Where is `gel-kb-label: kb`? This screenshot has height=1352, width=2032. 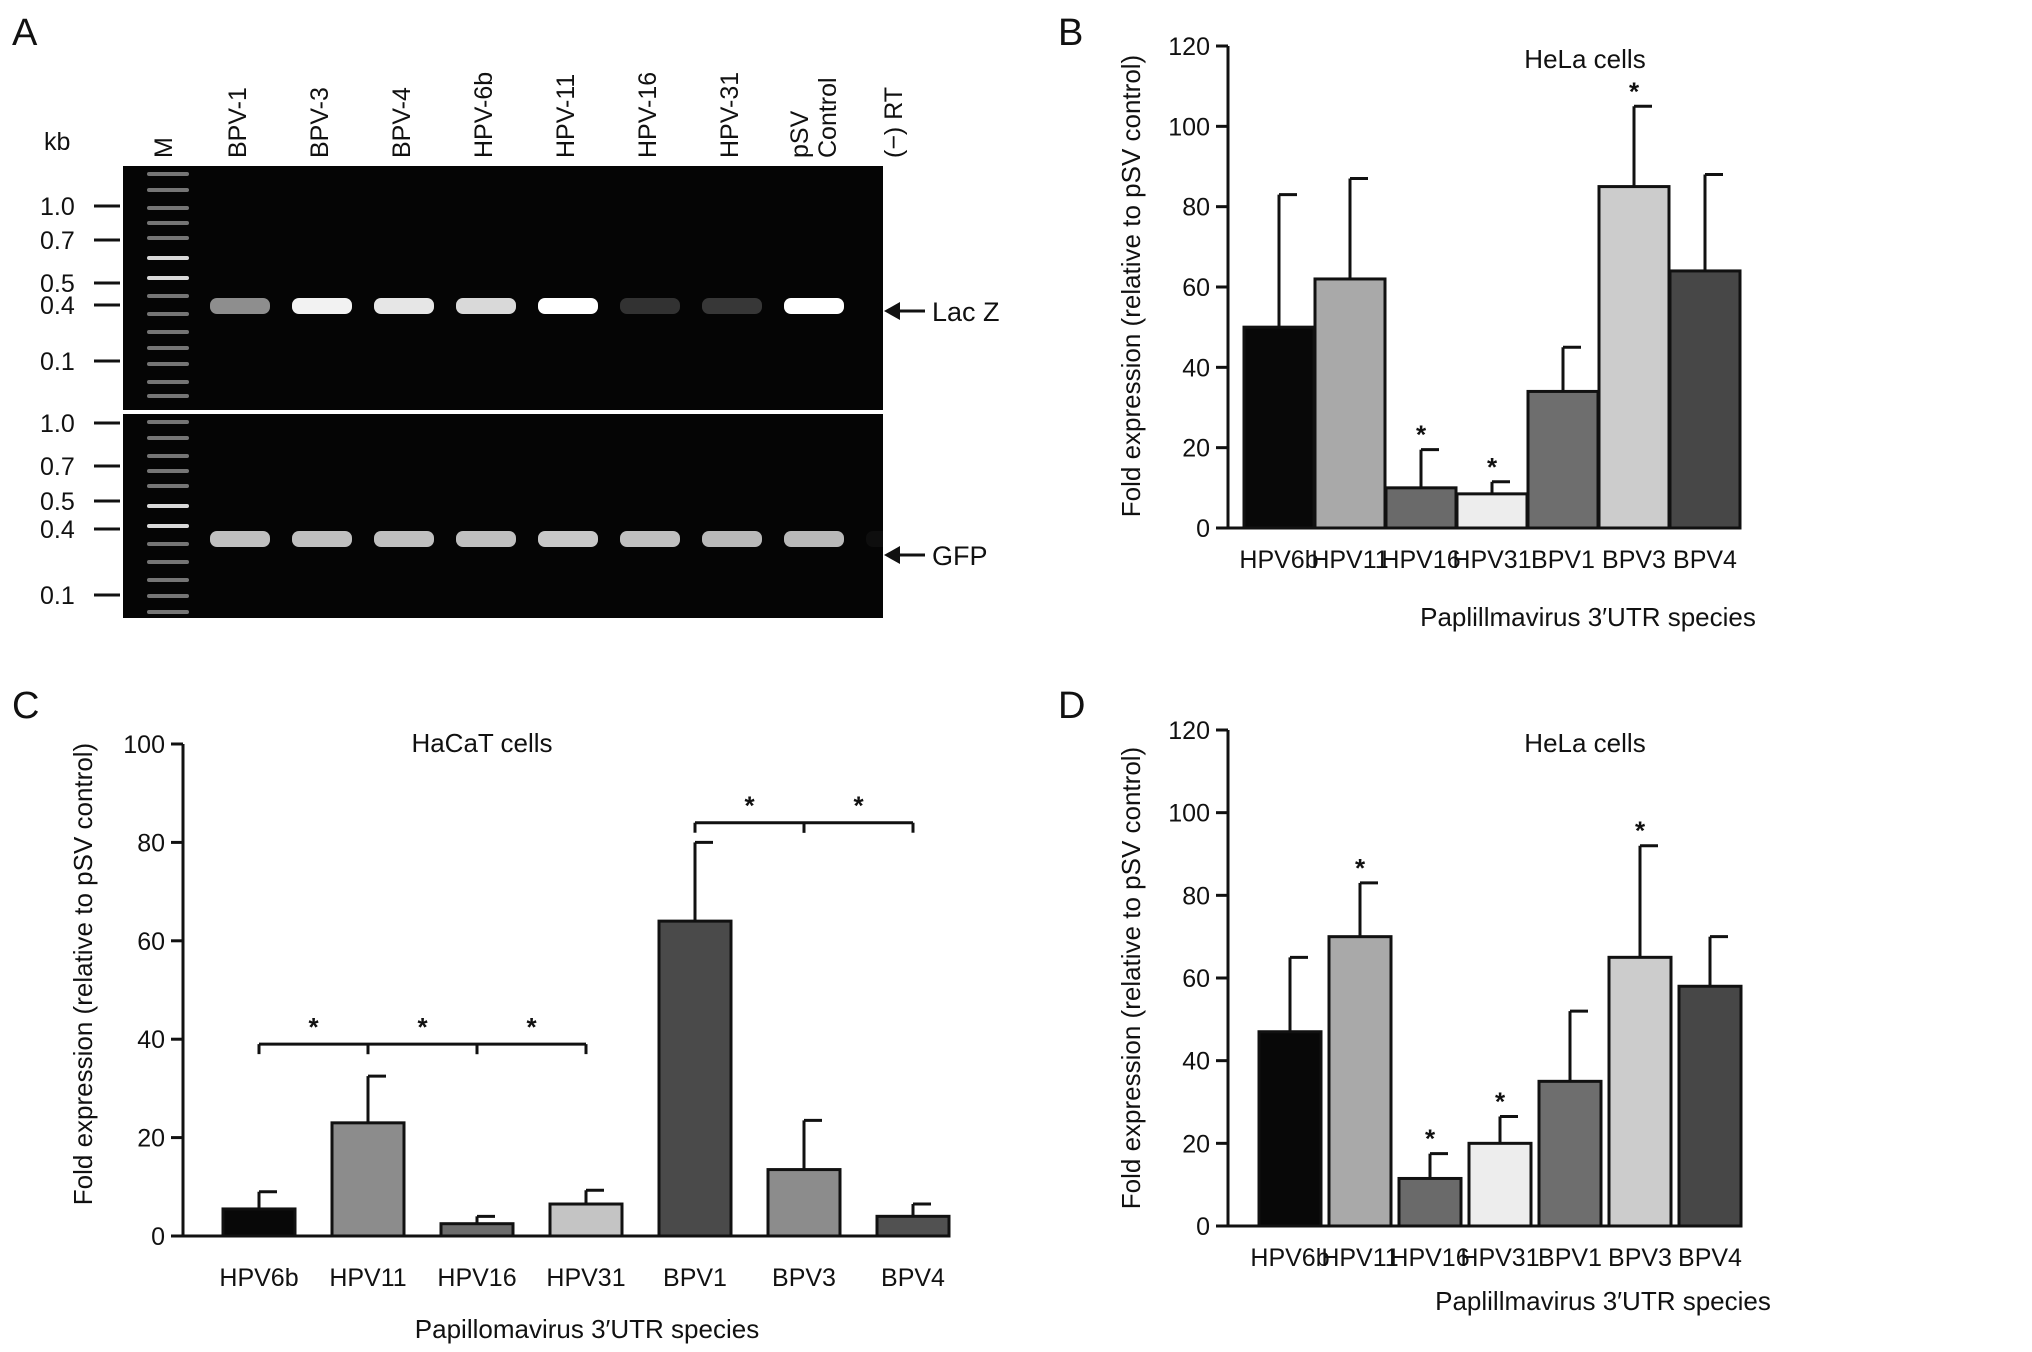 gel-kb-label: kb is located at coordinates (57, 142).